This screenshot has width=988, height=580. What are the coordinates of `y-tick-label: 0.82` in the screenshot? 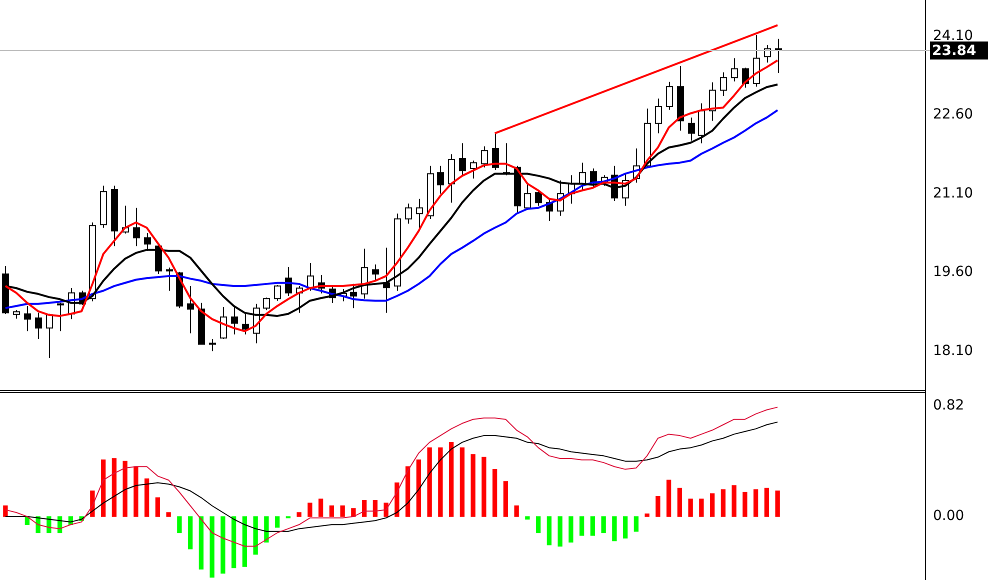 It's located at (948, 405).